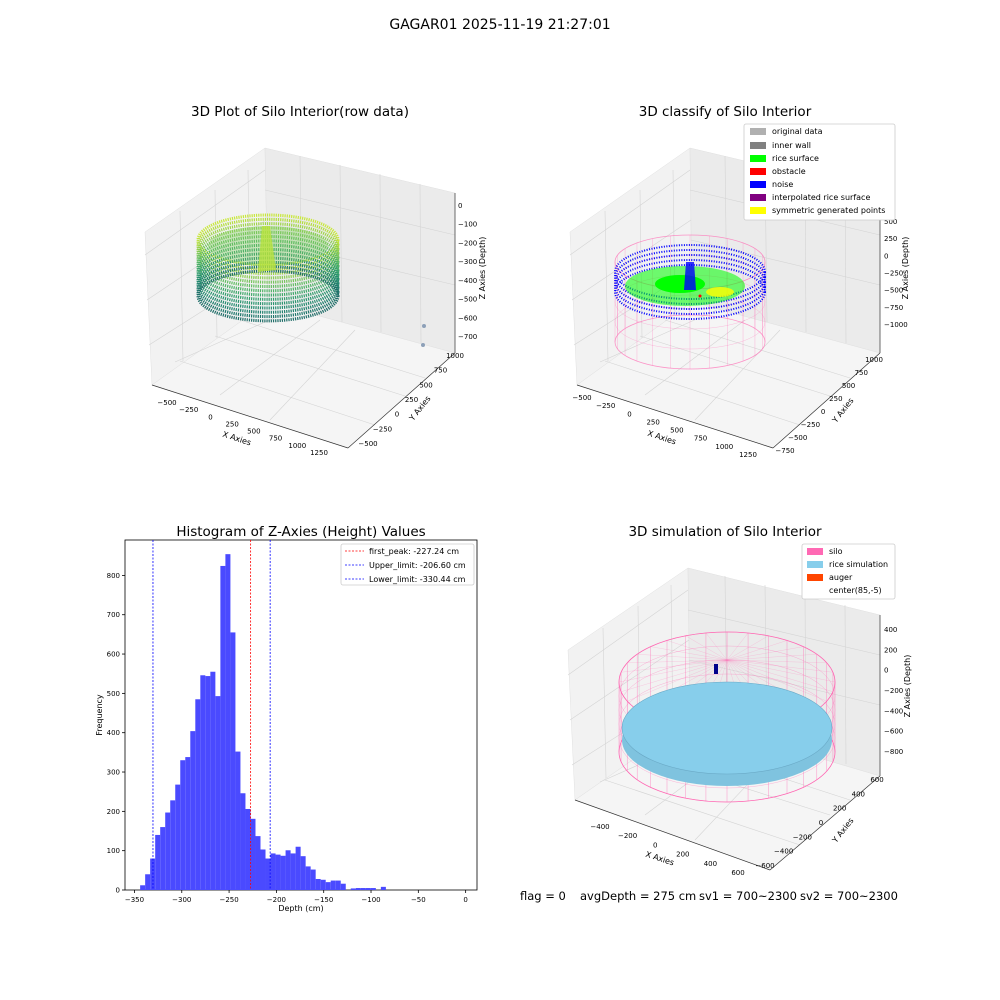 The width and height of the screenshot is (1000, 1000). Describe the element at coordinates (797, 131) in the screenshot. I see `legend-original-data: original data` at that location.